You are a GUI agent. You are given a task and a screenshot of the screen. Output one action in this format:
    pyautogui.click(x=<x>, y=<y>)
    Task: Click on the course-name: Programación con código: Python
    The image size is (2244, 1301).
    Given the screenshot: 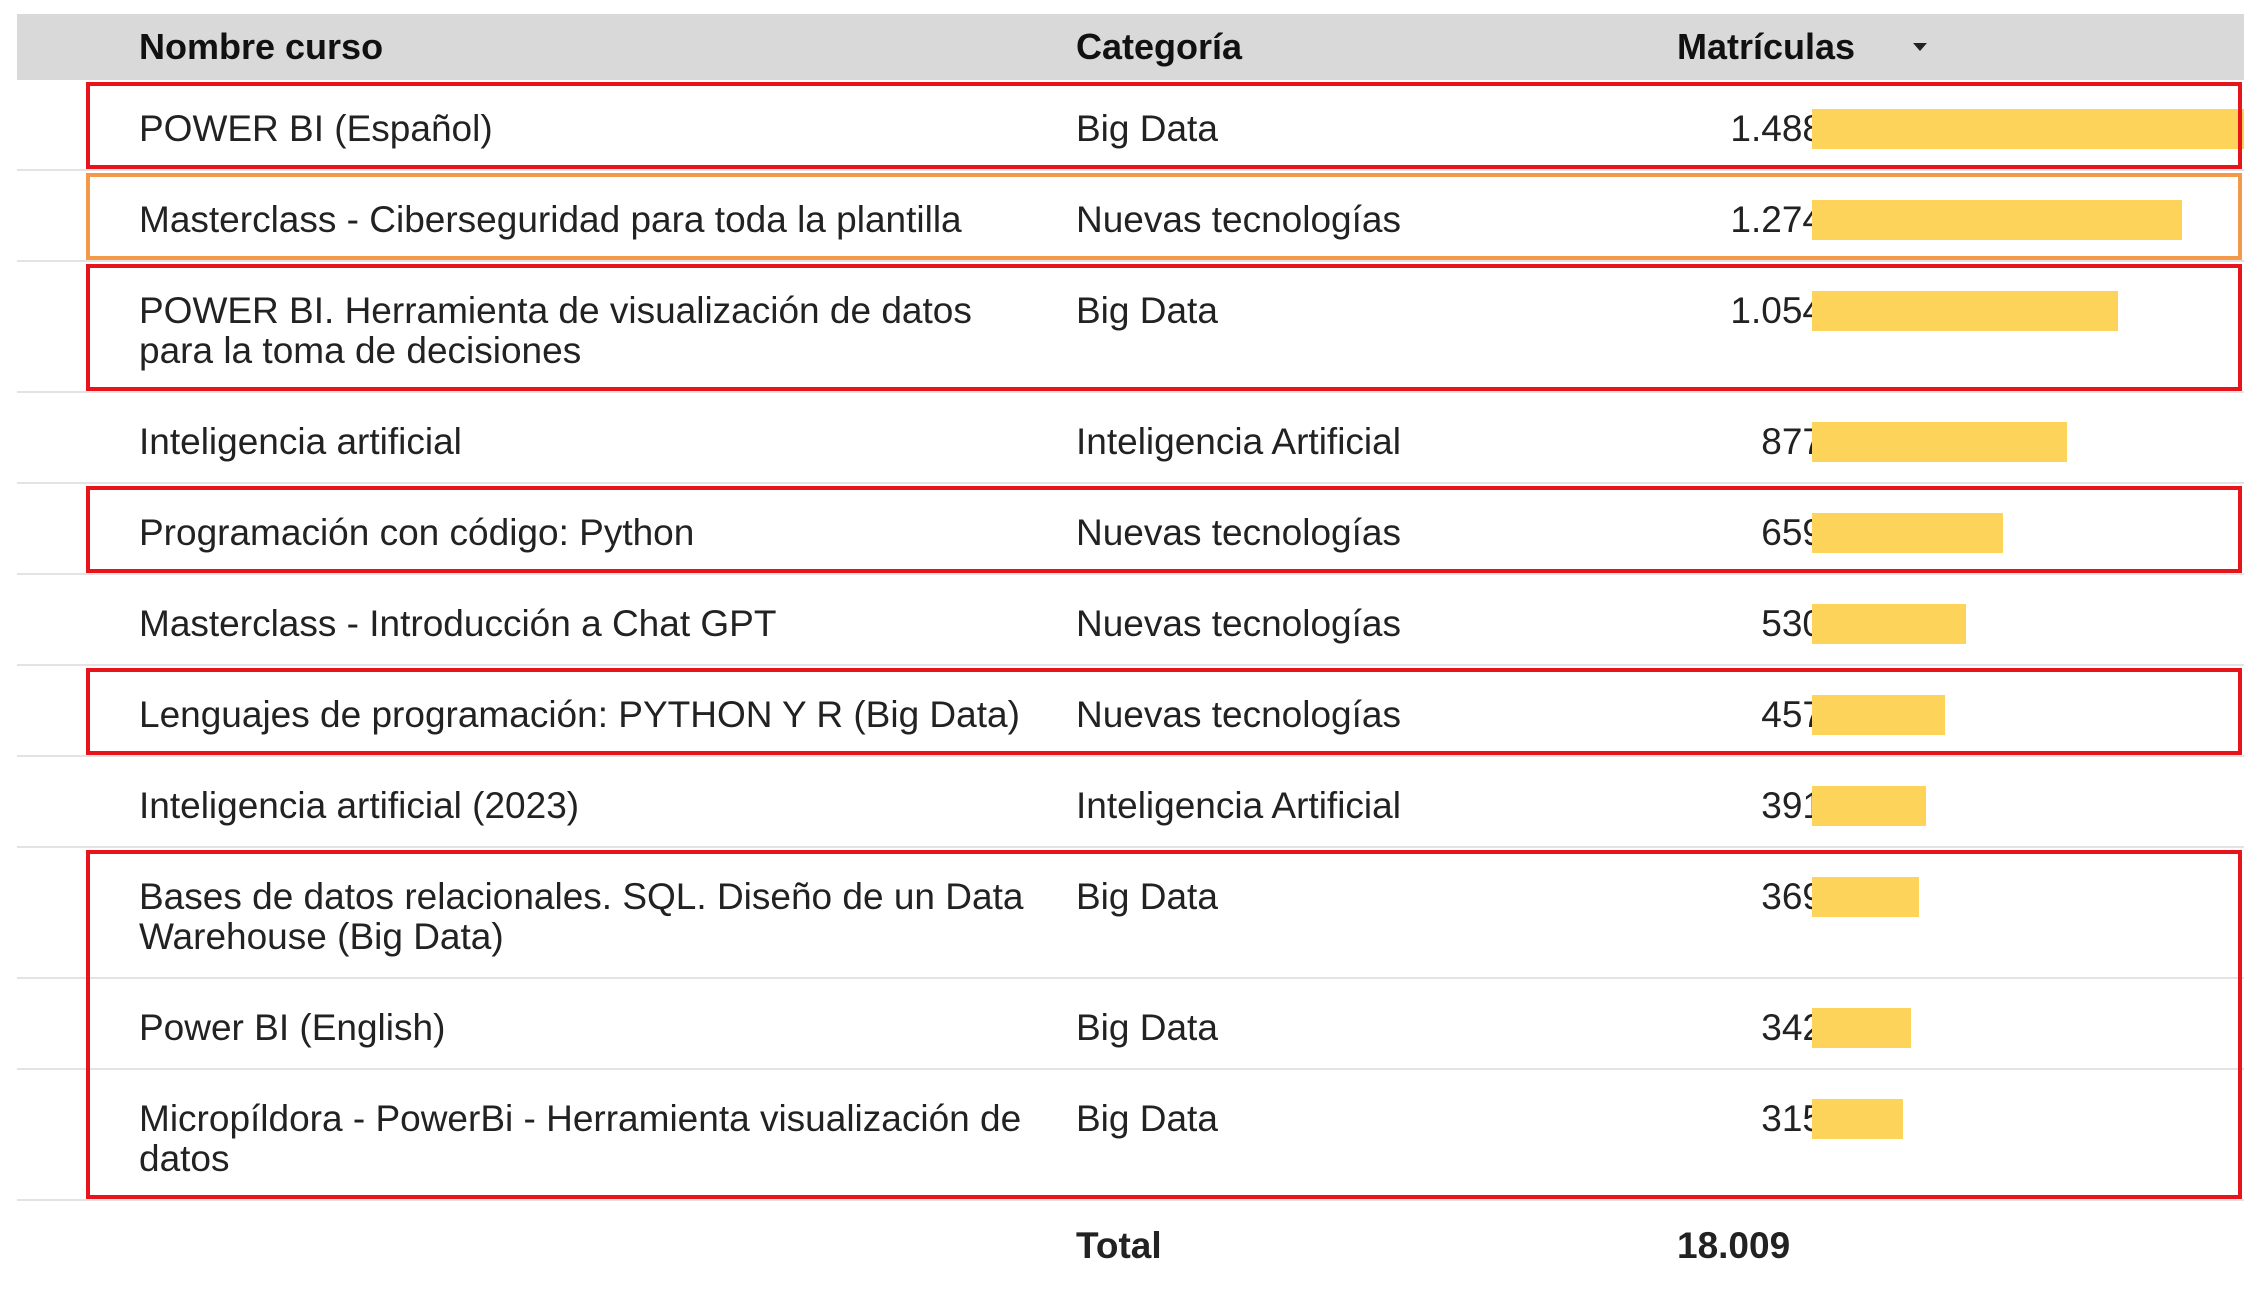 What is the action you would take?
    pyautogui.click(x=417, y=532)
    